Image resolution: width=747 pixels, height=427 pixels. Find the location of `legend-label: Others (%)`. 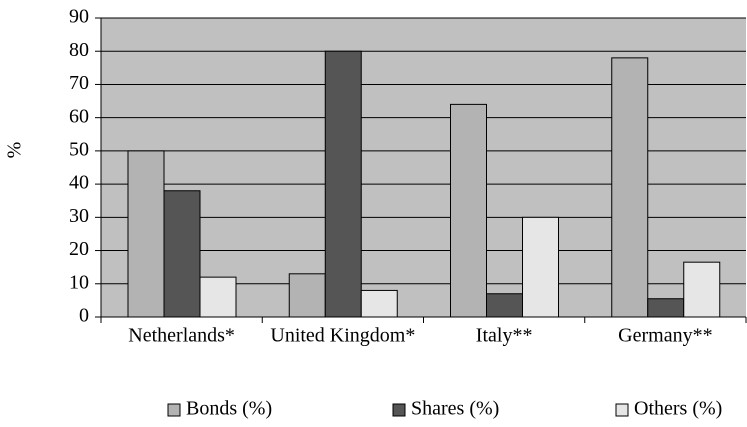

legend-label: Others (%) is located at coordinates (678, 409).